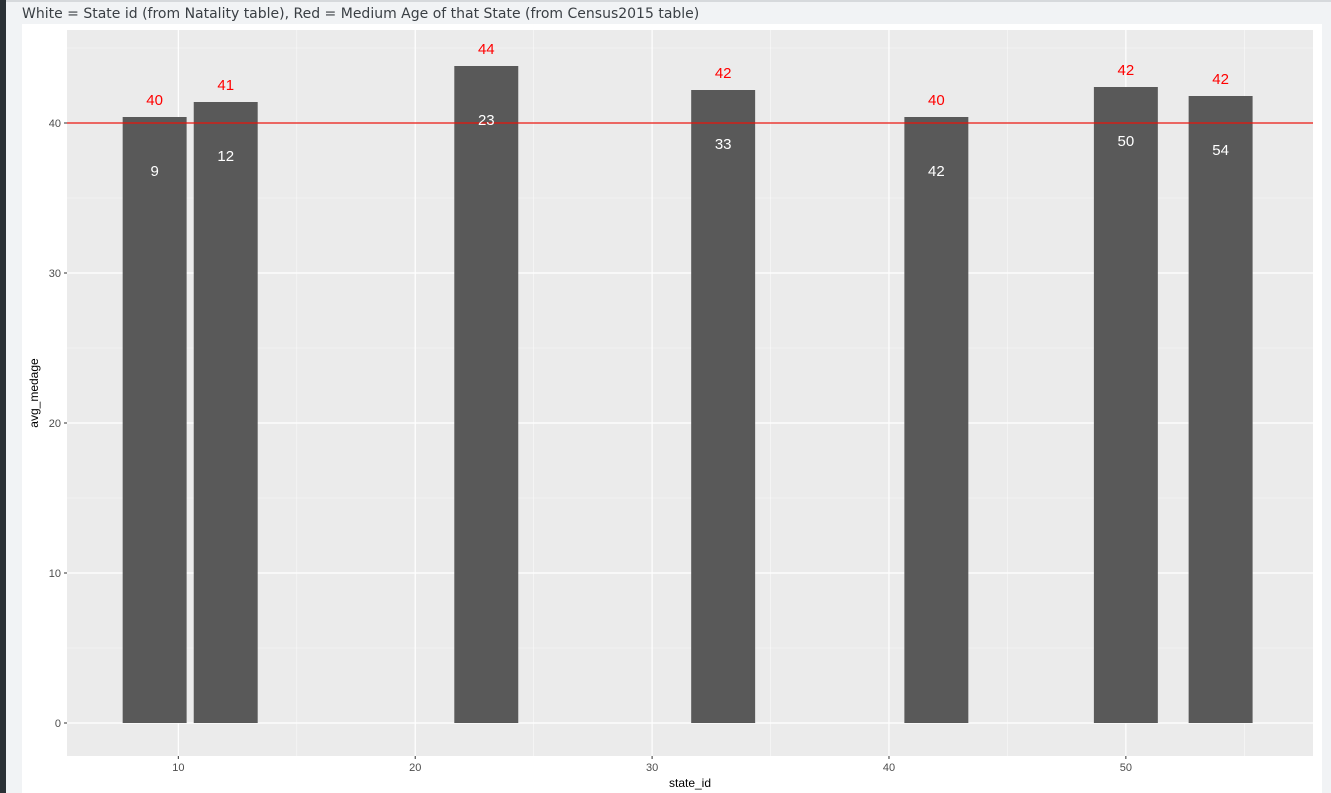  What do you see at coordinates (1126, 141) in the screenshot?
I see `bar-label-white: 50` at bounding box center [1126, 141].